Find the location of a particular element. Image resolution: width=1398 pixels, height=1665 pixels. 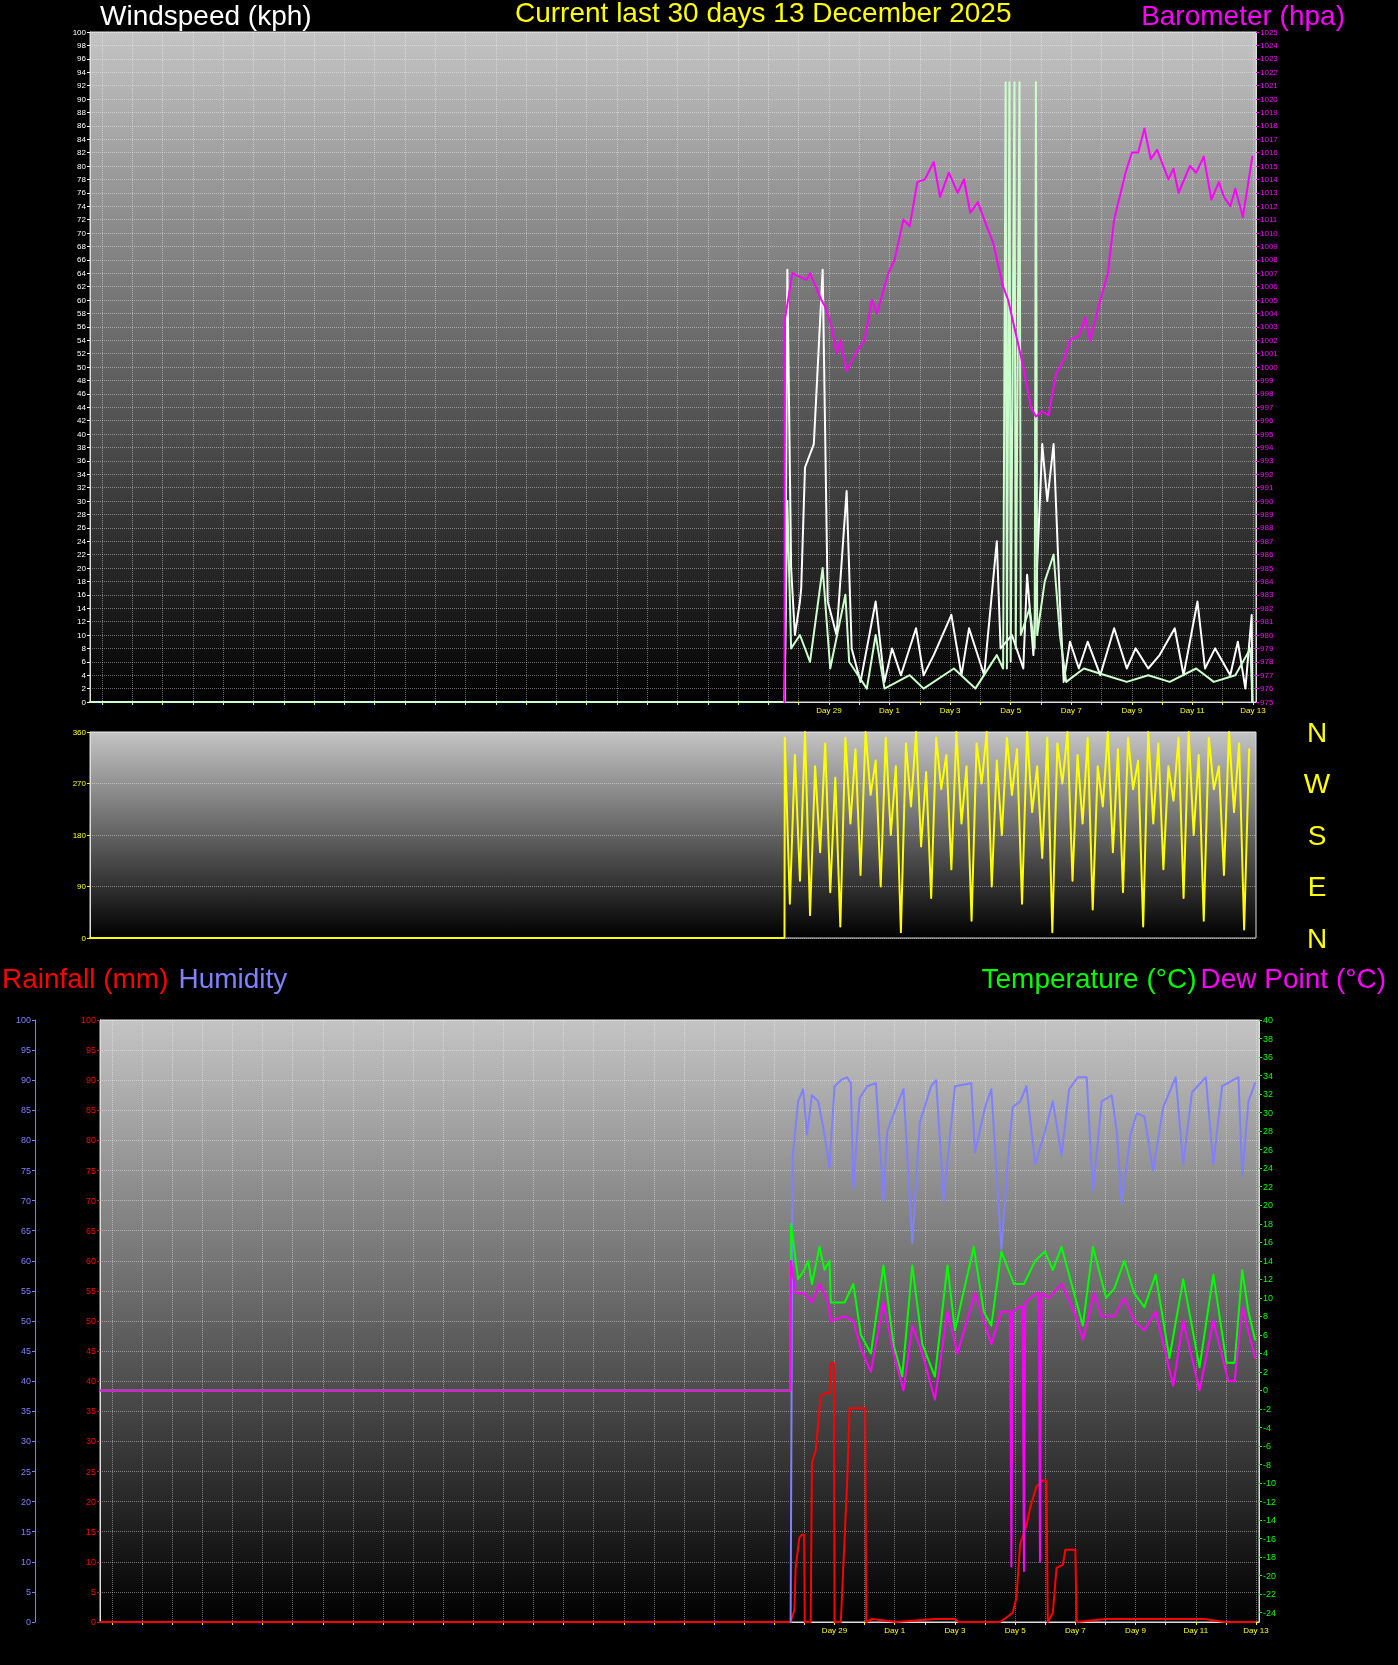

y3-tick-label: -4 is located at coordinates (1267, 1427).